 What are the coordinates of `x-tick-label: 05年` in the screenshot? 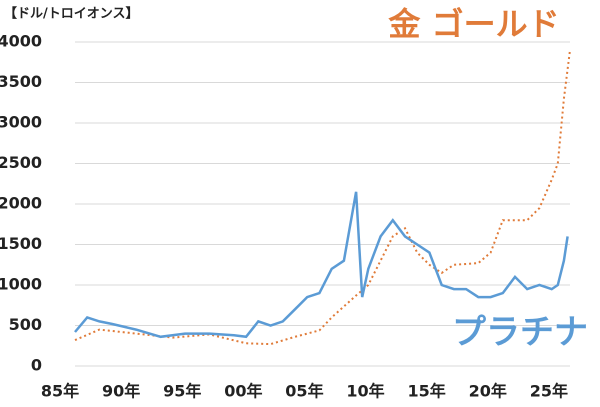 It's located at (304, 391).